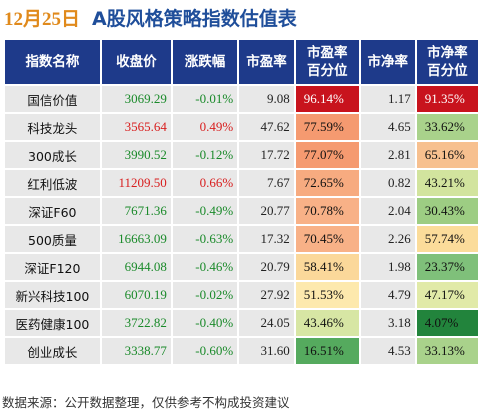 Image resolution: width=480 pixels, height=411 pixels. What do you see at coordinates (447, 351) in the screenshot?
I see `cell-pb-percentile: 33.13%` at bounding box center [447, 351].